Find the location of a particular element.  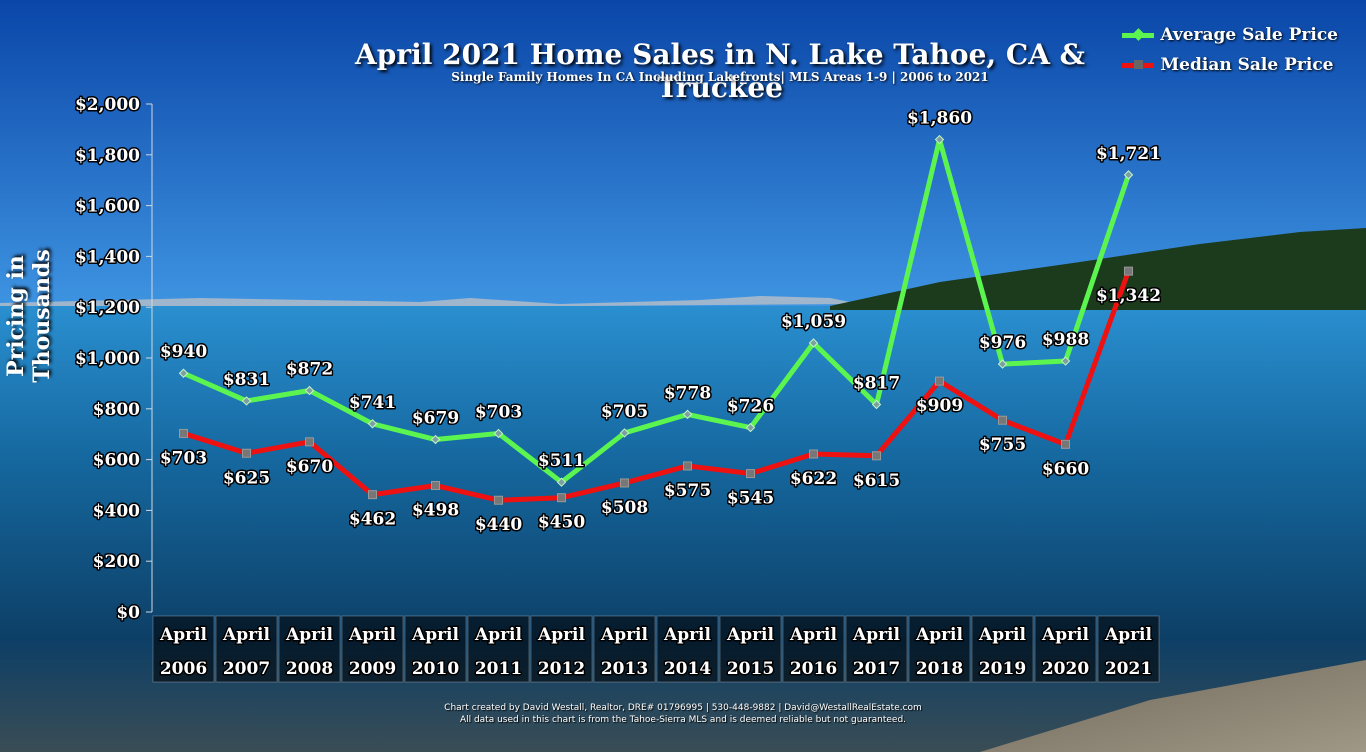

x-tick-label-year: 2019 is located at coordinates (1002, 669).